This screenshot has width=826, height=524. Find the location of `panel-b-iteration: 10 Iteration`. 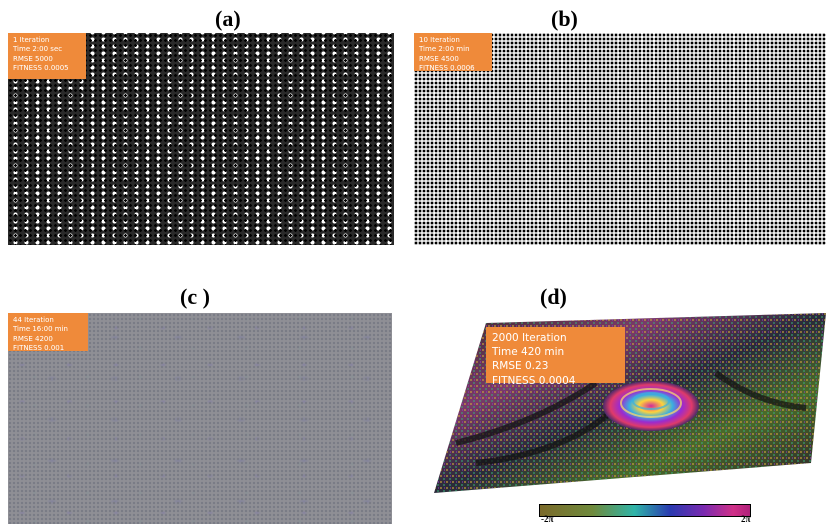

panel-b-iteration: 10 Iteration is located at coordinates (439, 40).